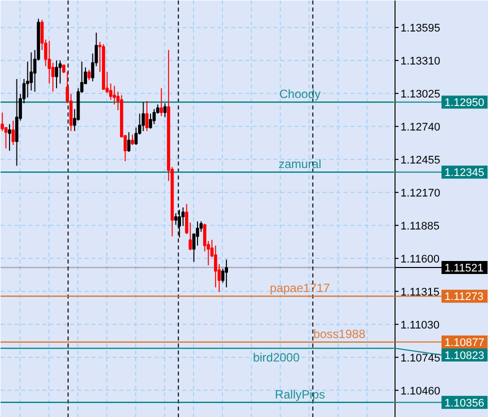  What do you see at coordinates (300, 164) in the screenshot?
I see `ref-line-label: zamural` at bounding box center [300, 164].